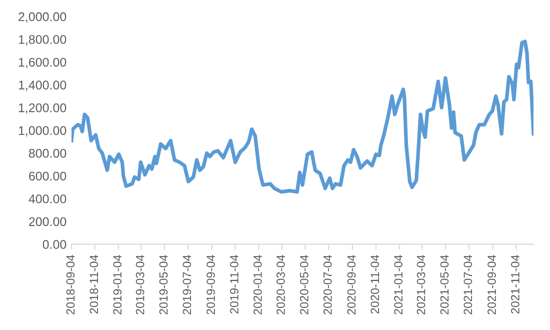 The width and height of the screenshot is (550, 330). What do you see at coordinates (94, 284) in the screenshot?
I see `x-tick-label: 2018-11-04` at bounding box center [94, 284].